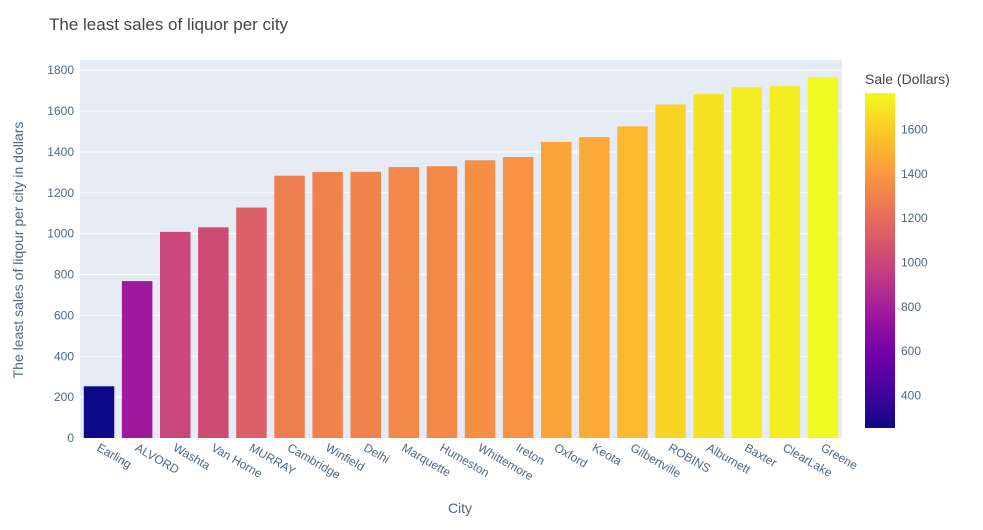  I want to click on colorbar, so click(880, 260).